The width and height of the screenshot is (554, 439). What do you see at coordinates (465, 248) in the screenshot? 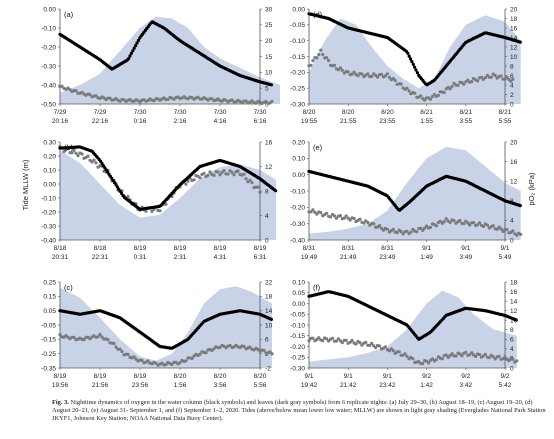
I see `x-tick-date: 9/1` at bounding box center [465, 248].